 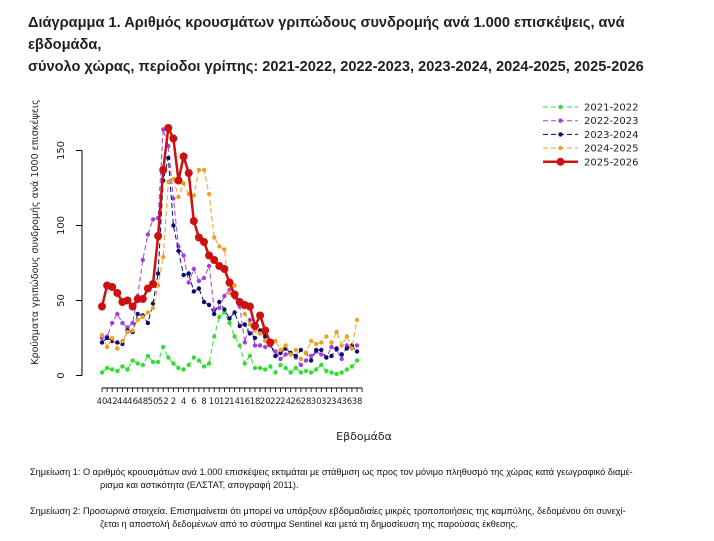 I want to click on series-2021-2022, so click(x=229, y=343).